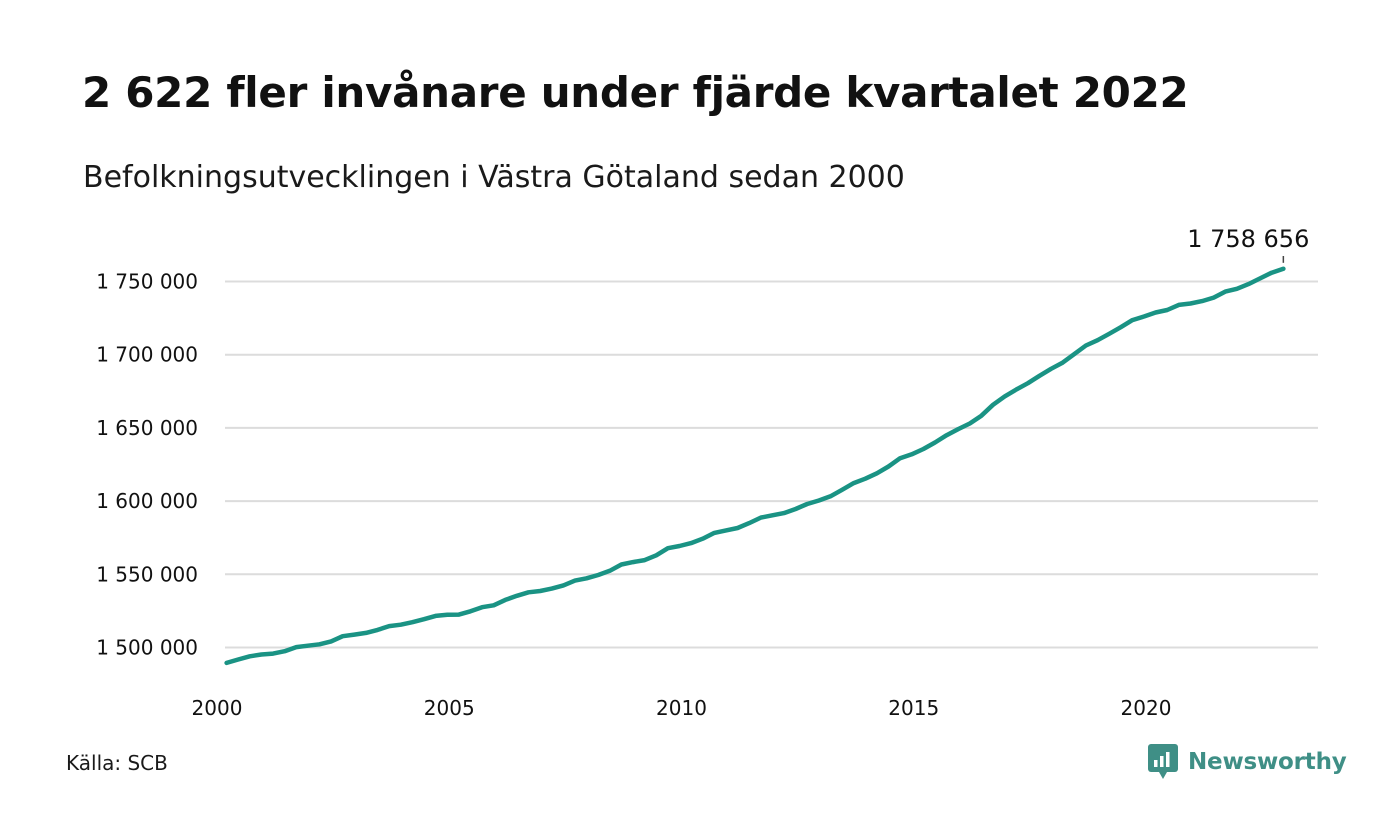 The width and height of the screenshot is (1400, 840). Describe the element at coordinates (117, 763) in the screenshot. I see `source-note: Källa: SCB` at that location.